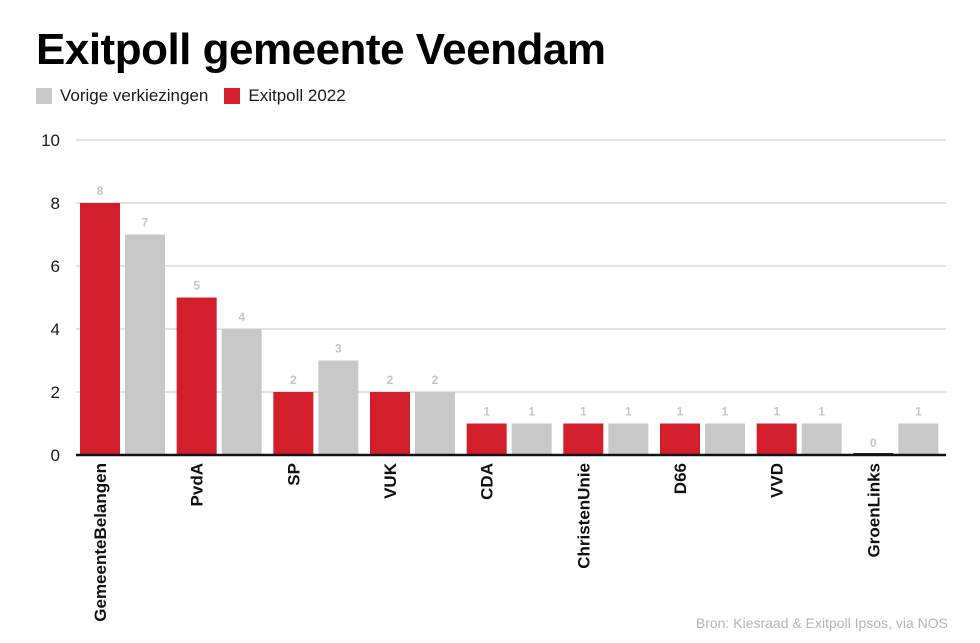 Image resolution: width=980 pixels, height=643 pixels. I want to click on legend-item-previous: Vorige verkiezingen, so click(122, 96).